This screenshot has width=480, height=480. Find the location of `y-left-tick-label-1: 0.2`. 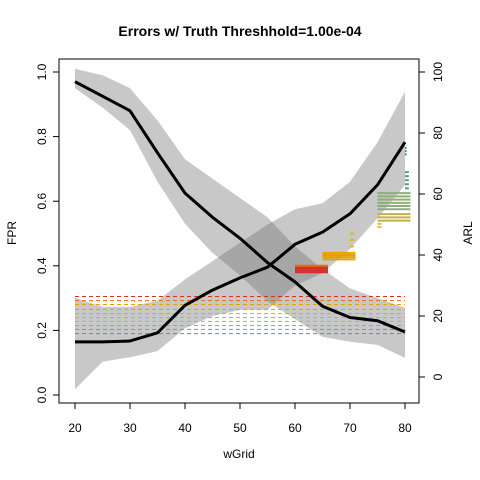

y-left-tick-label-1: 0.2 is located at coordinates (42, 330).